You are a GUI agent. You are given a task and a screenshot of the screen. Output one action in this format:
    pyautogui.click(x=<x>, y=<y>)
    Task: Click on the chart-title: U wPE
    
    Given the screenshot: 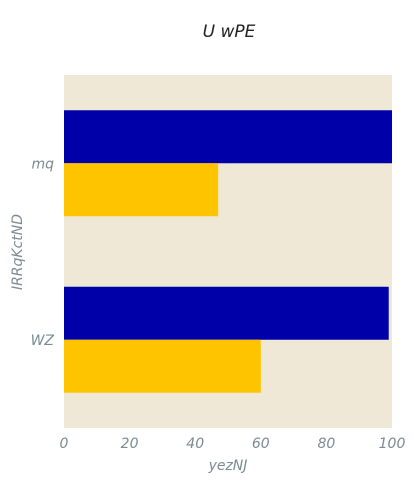 What is the action you would take?
    pyautogui.click(x=229, y=32)
    